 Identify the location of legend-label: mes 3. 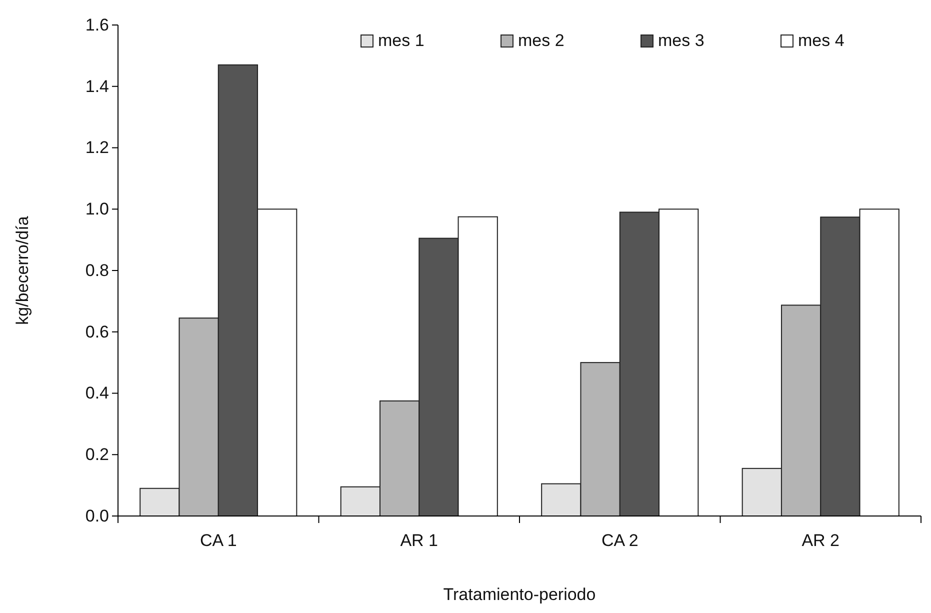
(681, 40).